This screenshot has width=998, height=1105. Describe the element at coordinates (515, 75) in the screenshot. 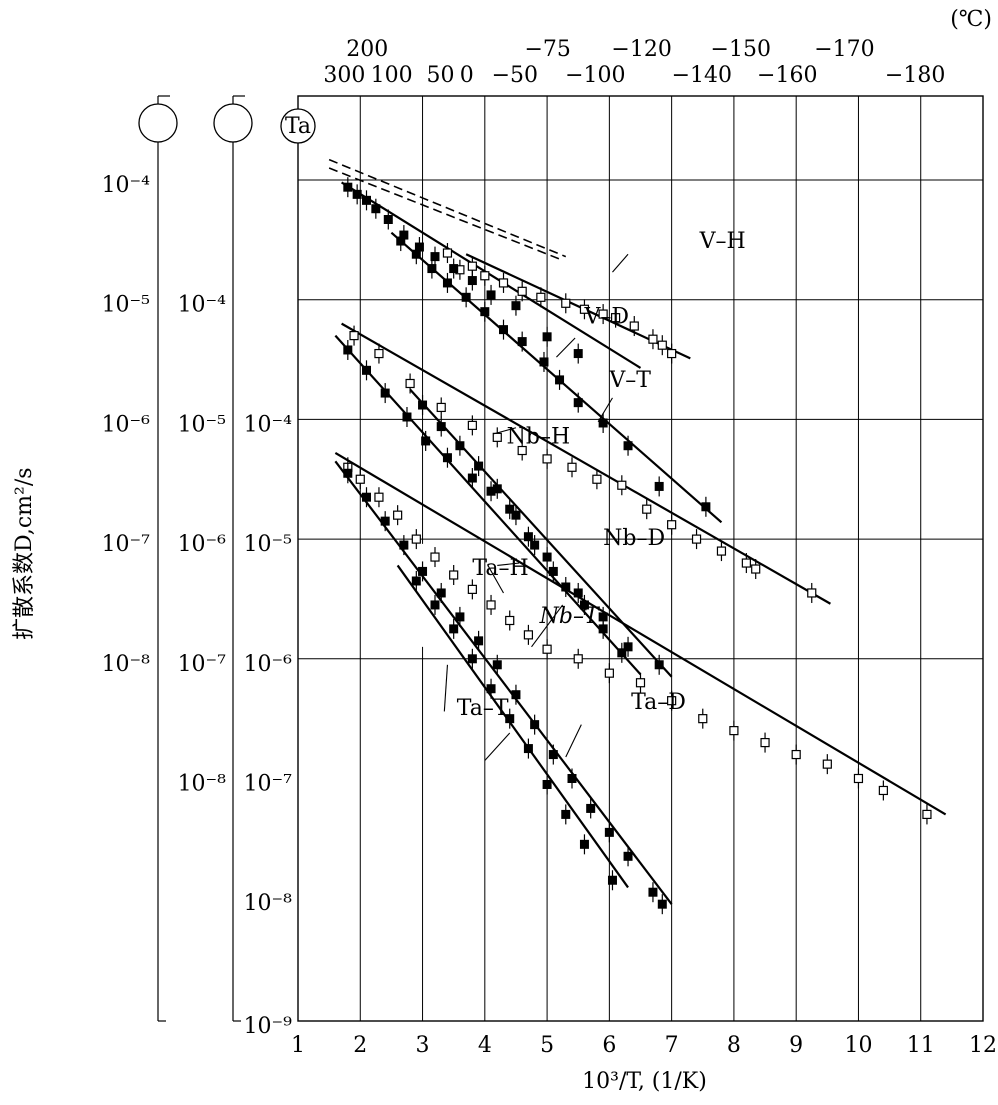

I see `top-temperature-label: −50` at that location.